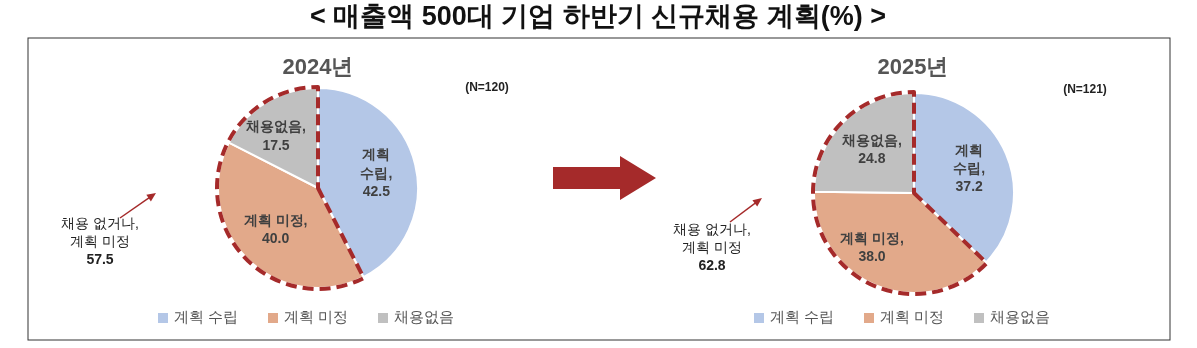 This screenshot has width=1197, height=348. I want to click on text: 채용 없거나, 계획 미정 62.8, so click(712, 246).